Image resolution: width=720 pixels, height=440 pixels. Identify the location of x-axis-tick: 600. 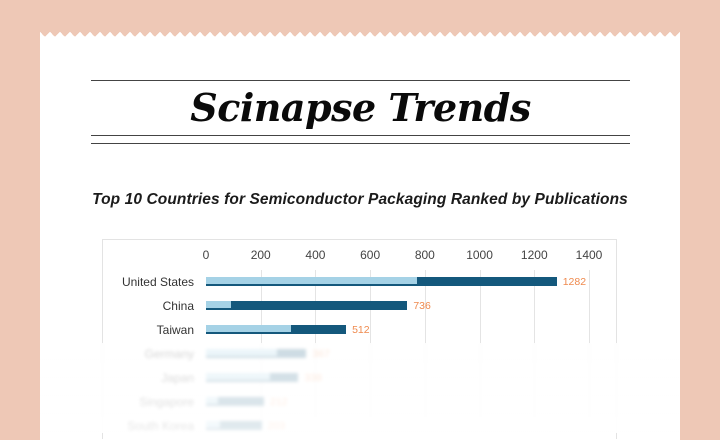
(370, 255).